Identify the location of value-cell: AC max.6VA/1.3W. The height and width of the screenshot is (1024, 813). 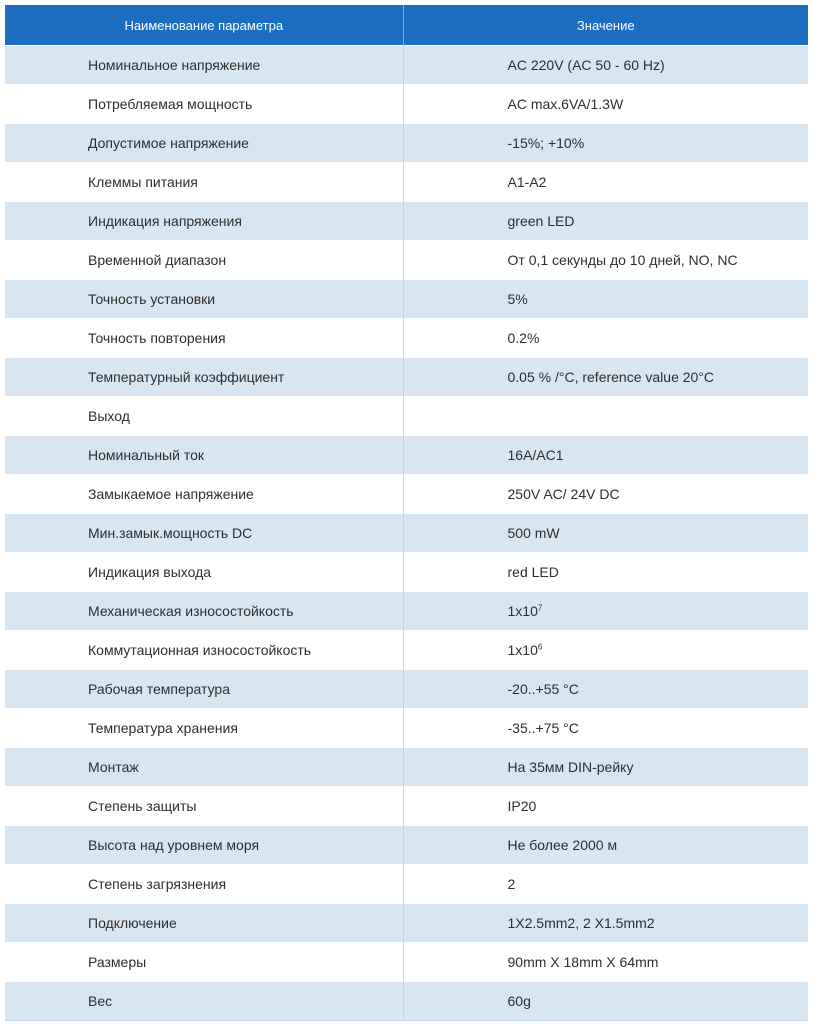
(605, 104).